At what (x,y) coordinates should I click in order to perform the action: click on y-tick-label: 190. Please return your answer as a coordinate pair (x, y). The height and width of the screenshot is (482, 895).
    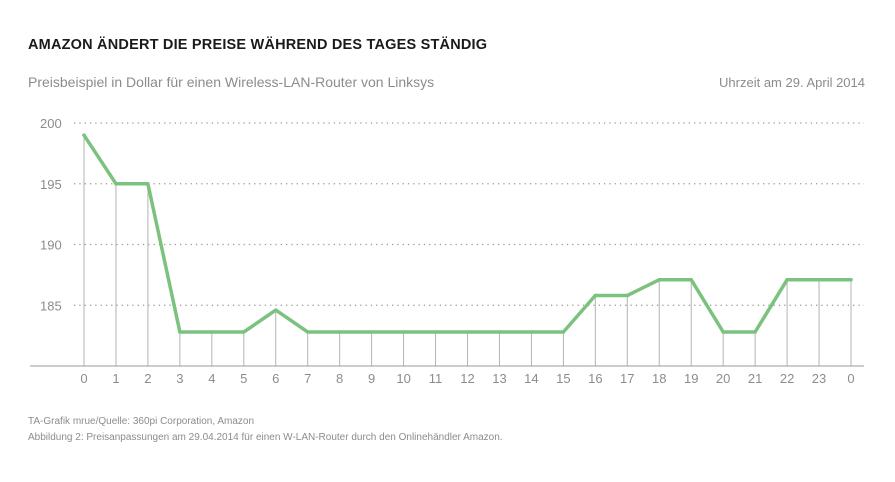
    Looking at the image, I should click on (51, 245).